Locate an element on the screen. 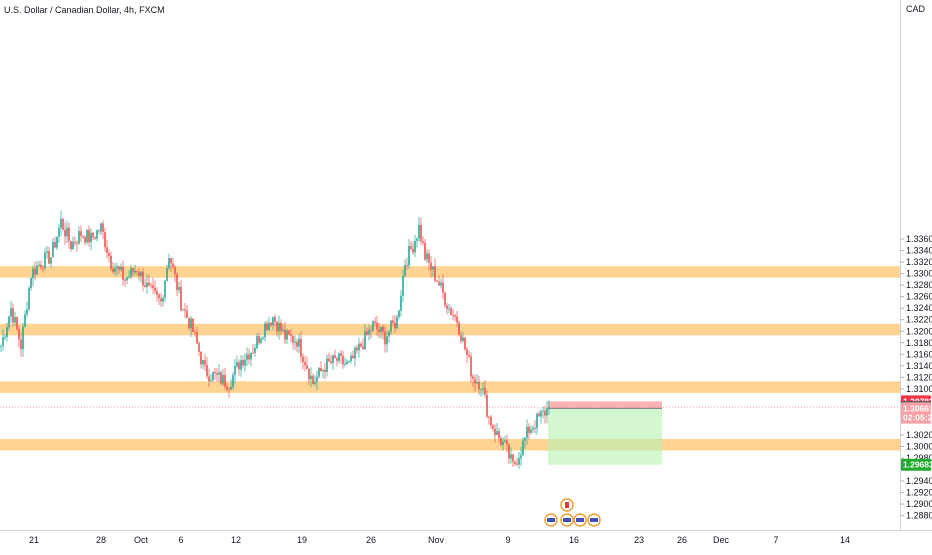 This screenshot has height=555, width=932. take-profit-zone is located at coordinates (605, 436).